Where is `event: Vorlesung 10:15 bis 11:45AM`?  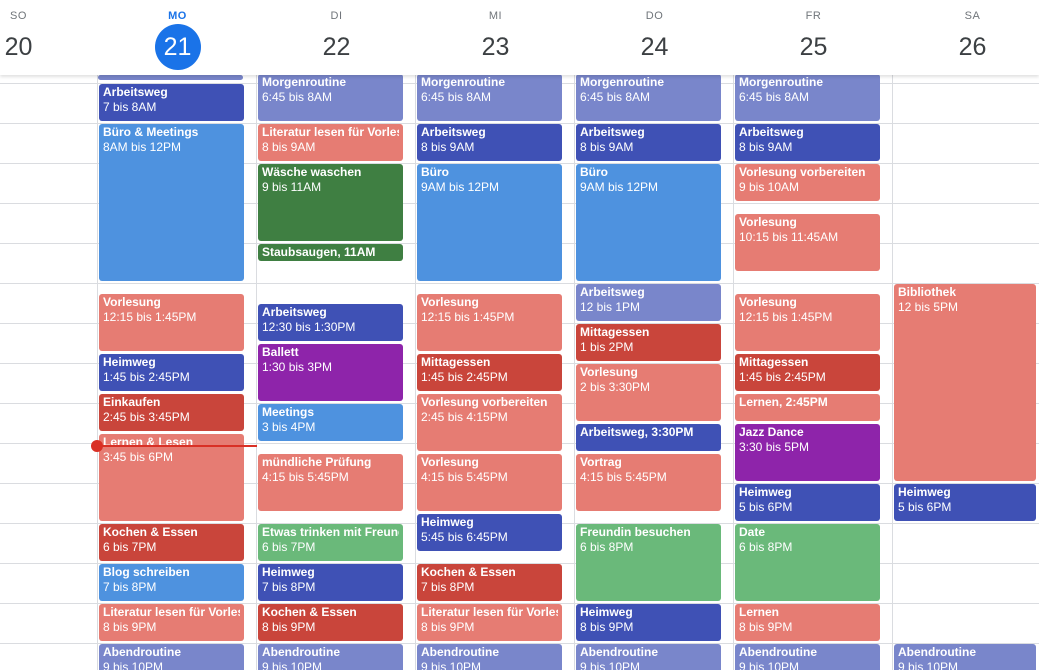 event: Vorlesung 10:15 bis 11:45AM is located at coordinates (807, 242).